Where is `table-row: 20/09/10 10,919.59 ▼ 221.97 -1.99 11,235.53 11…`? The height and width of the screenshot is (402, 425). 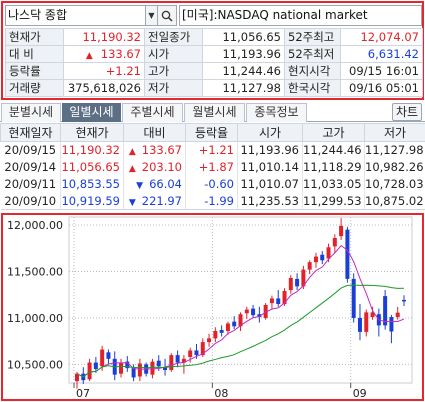 table-row: 20/09/10 10,919.59 ▼ 221.97 -1.99 11,235.53 11… is located at coordinates (212, 201).